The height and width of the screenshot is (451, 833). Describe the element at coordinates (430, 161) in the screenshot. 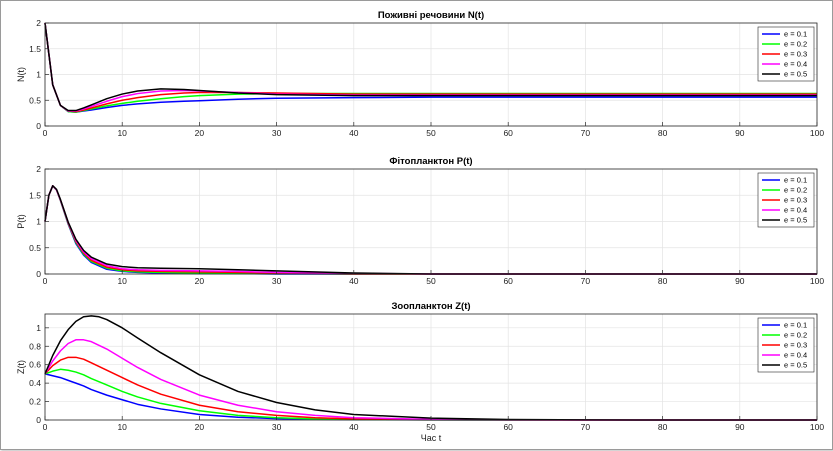

I see `subplot-title: Фітопланктон P(t)` at that location.